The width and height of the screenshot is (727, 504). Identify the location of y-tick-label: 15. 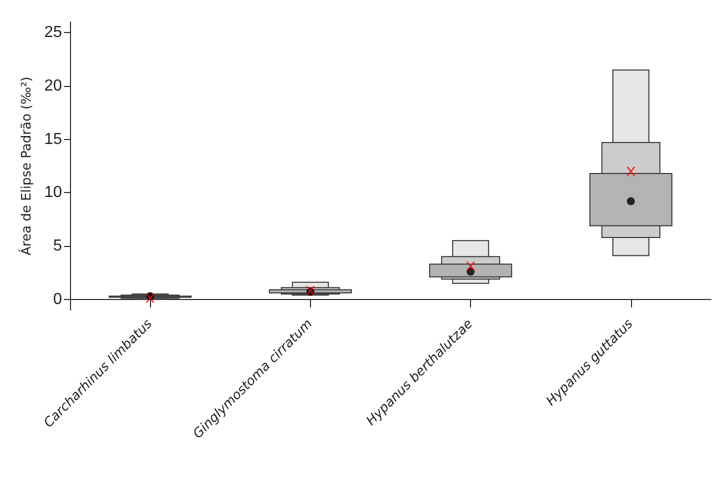
(53, 139).